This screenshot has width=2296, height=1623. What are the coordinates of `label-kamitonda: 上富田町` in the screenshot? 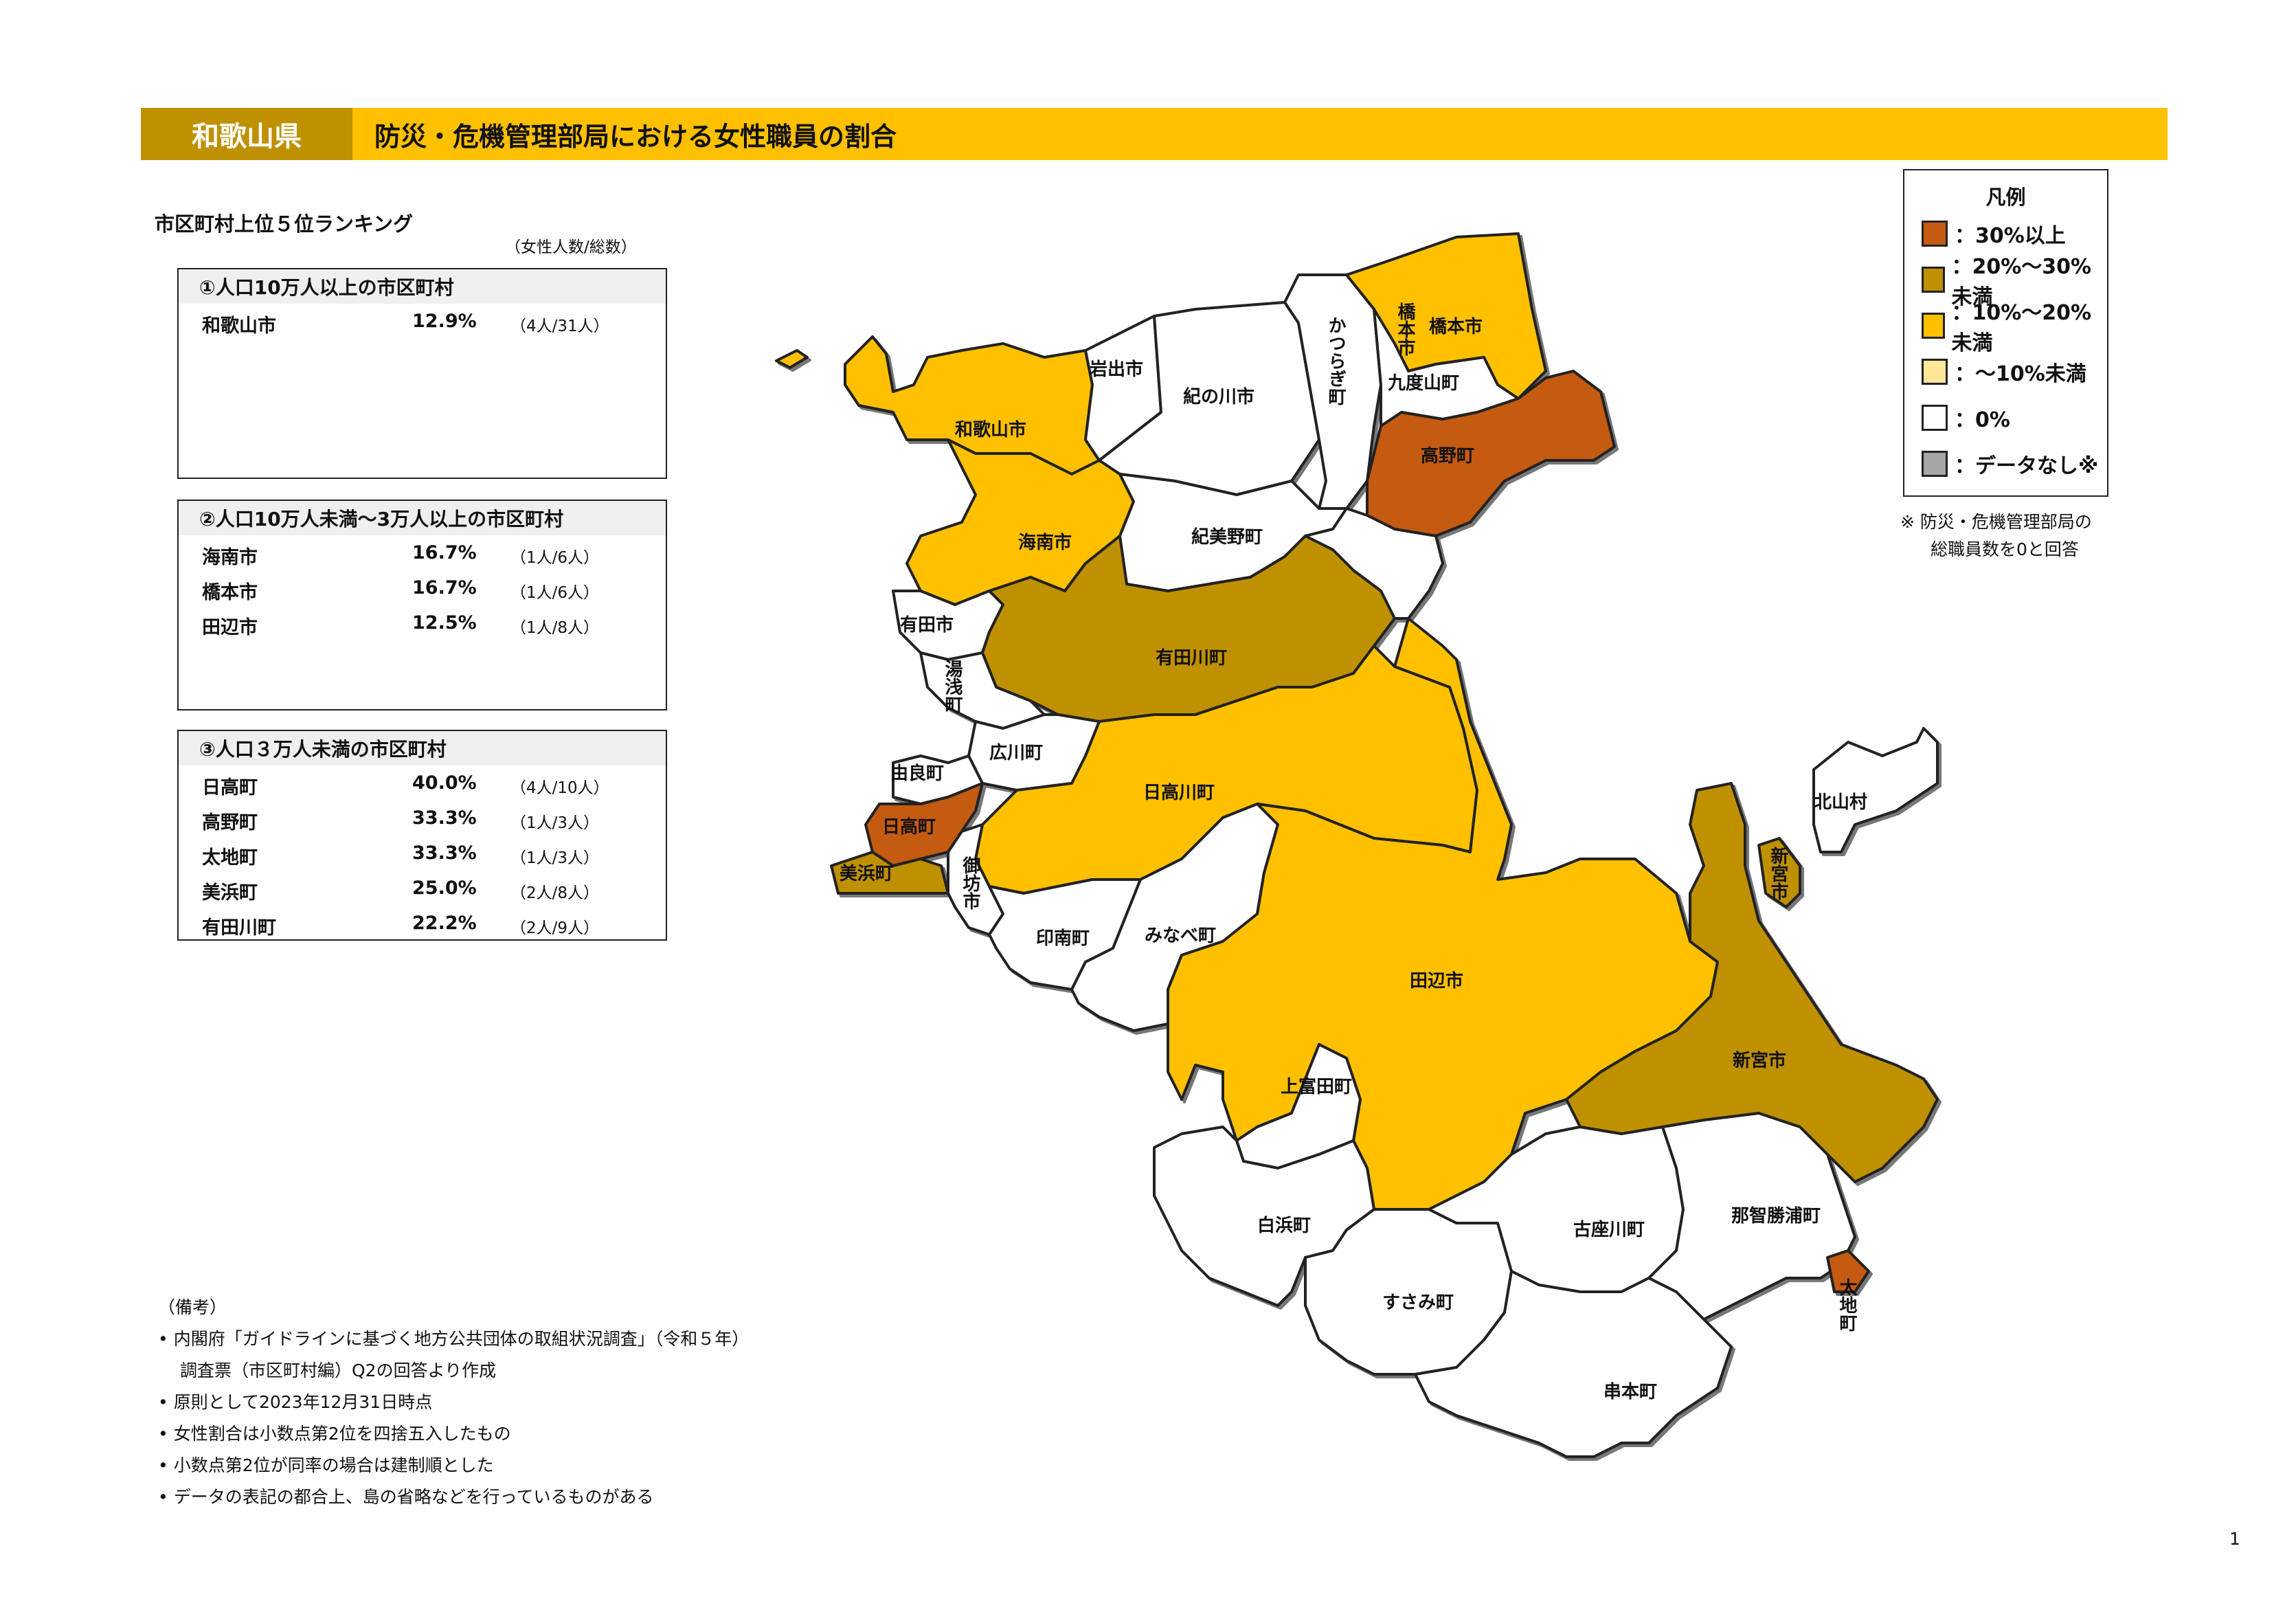 It's located at (1316, 1086).